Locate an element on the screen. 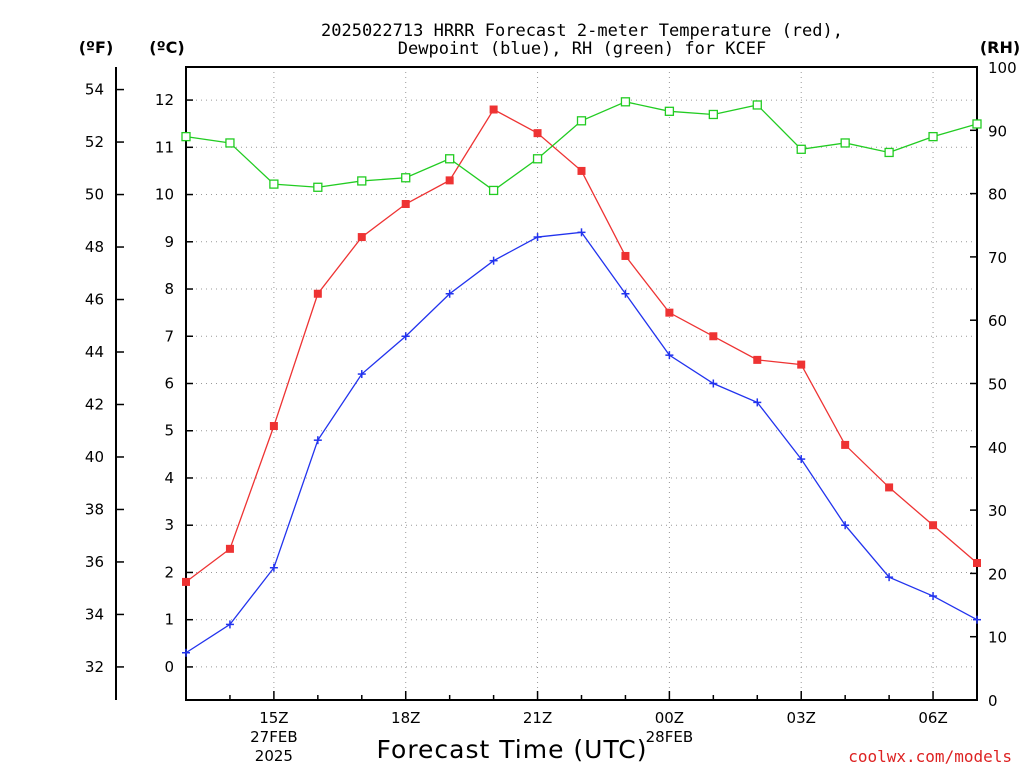 This screenshot has height=768, width=1024. x-tick-label: 21Z is located at coordinates (537, 718).